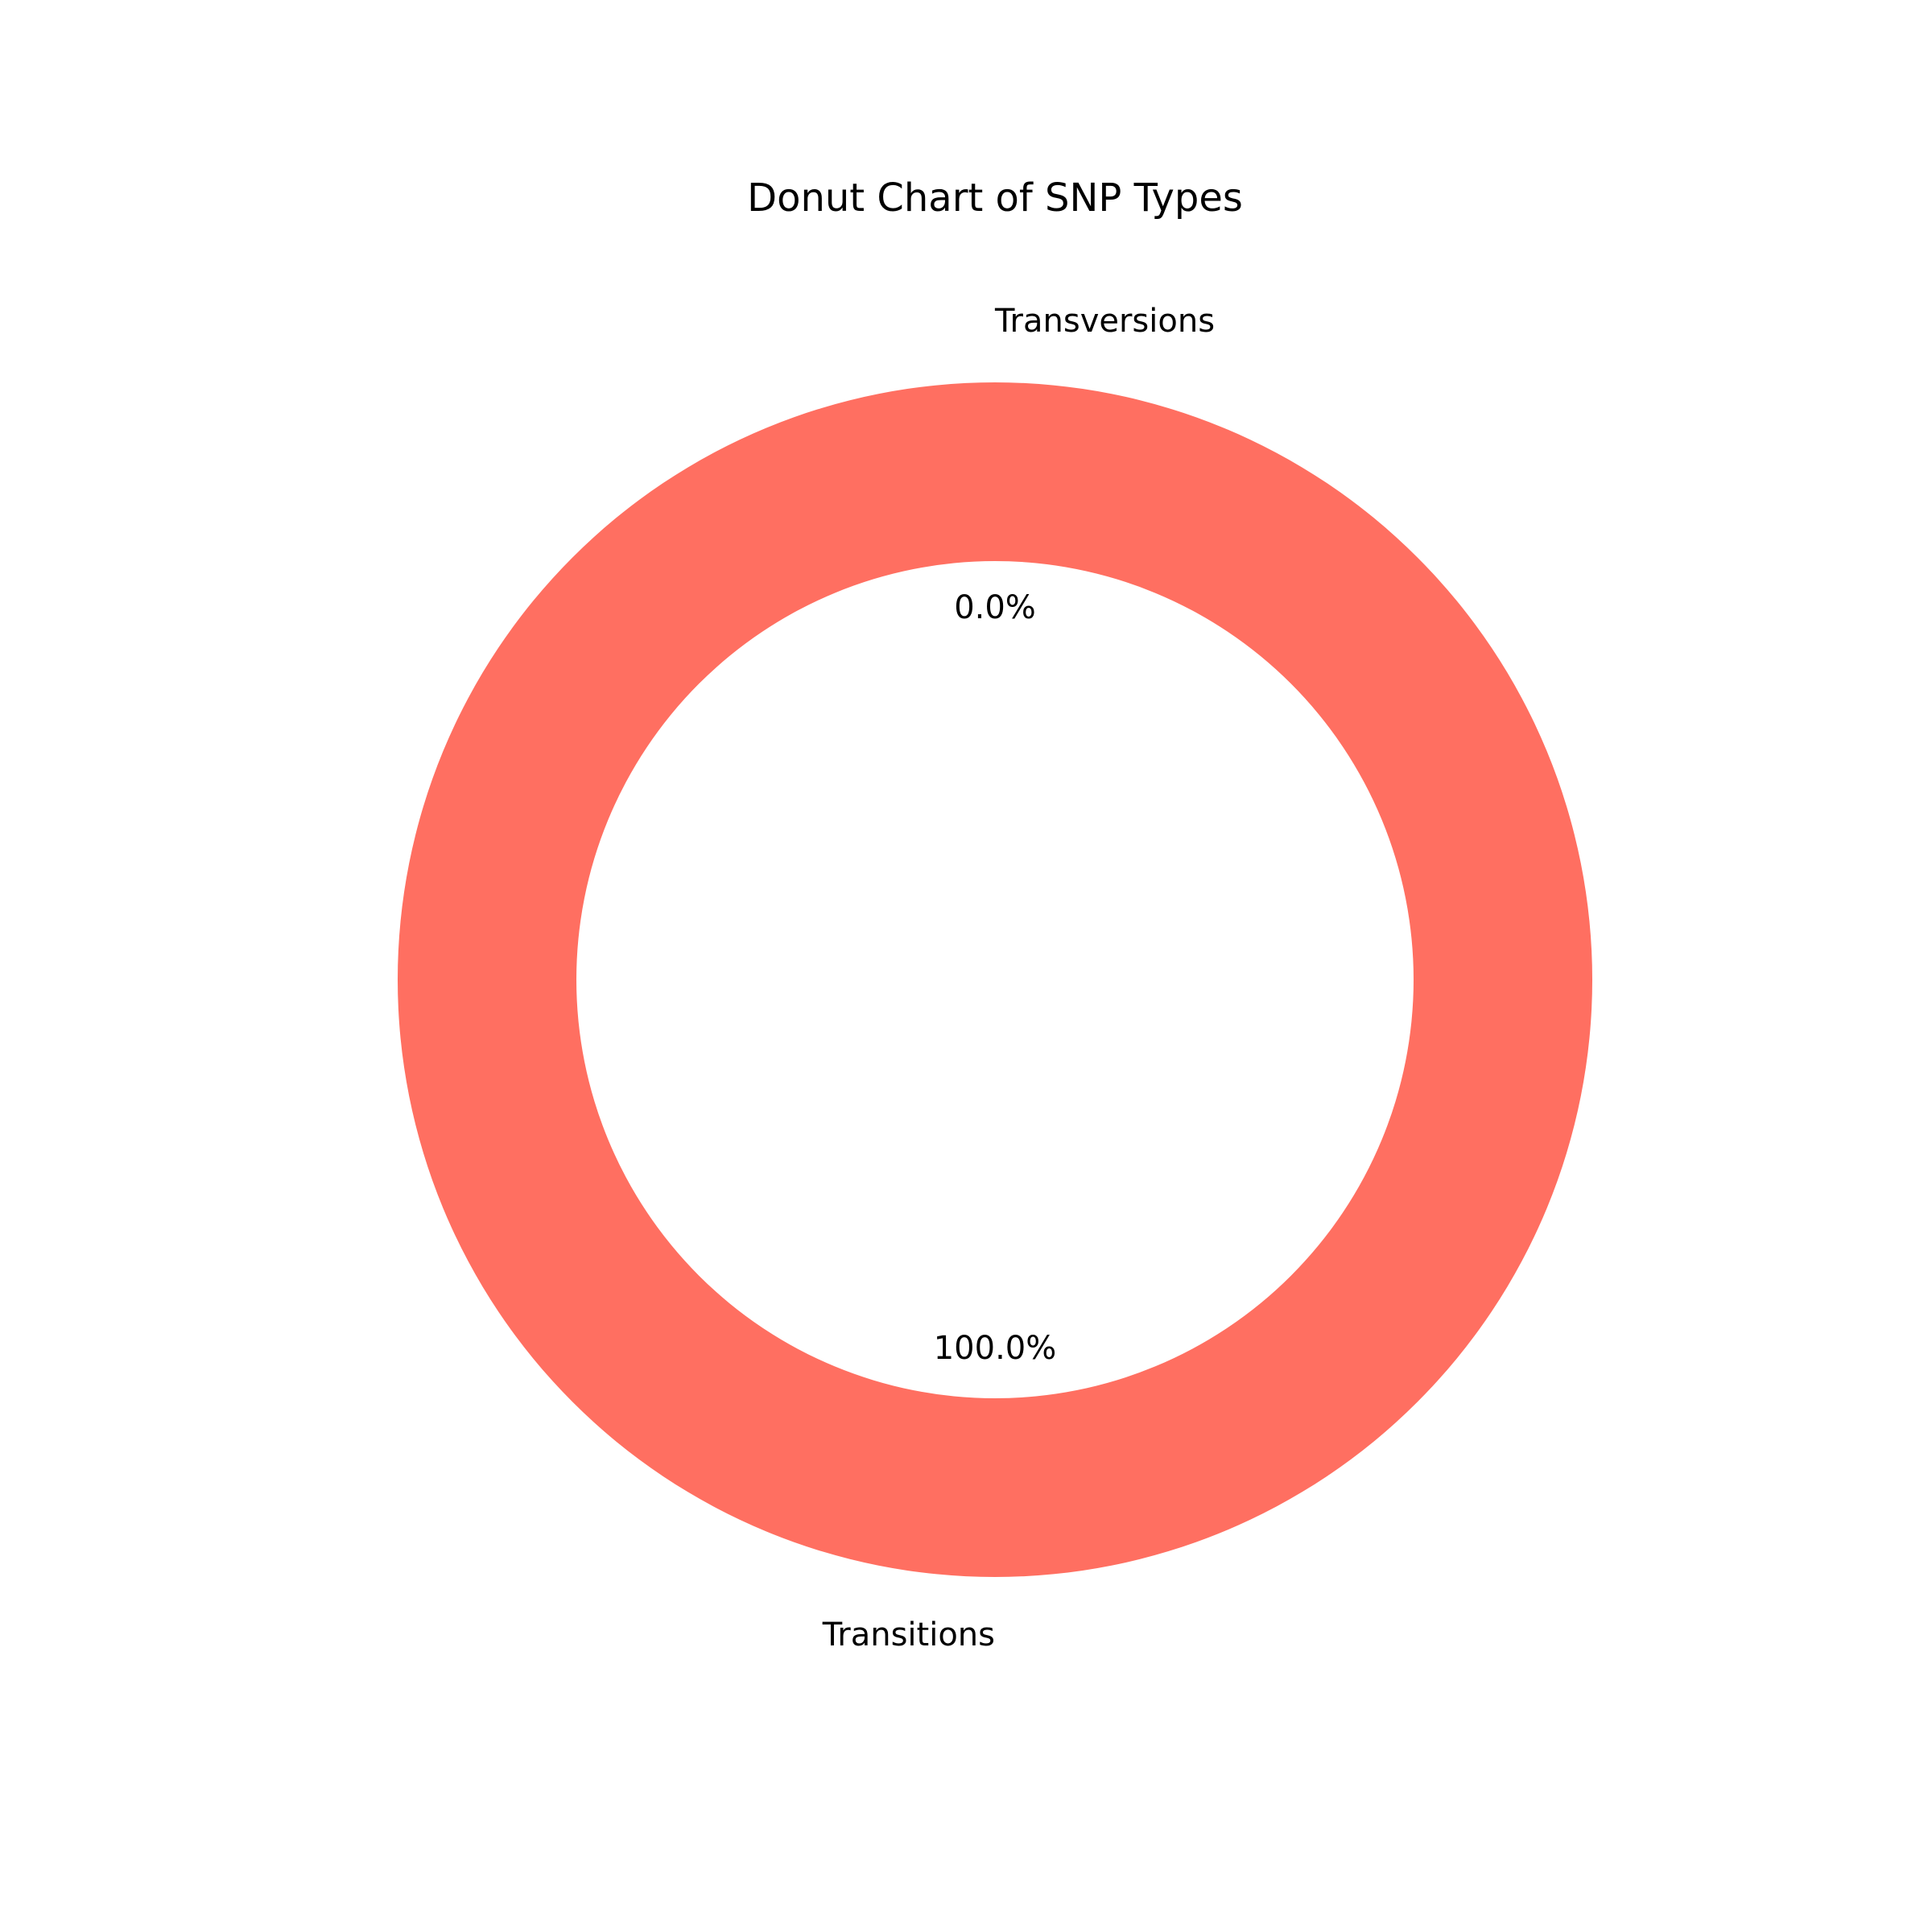 The image size is (1932, 1932). I want to click on chart-title: Donut Chart of SNP Types, so click(995, 198).